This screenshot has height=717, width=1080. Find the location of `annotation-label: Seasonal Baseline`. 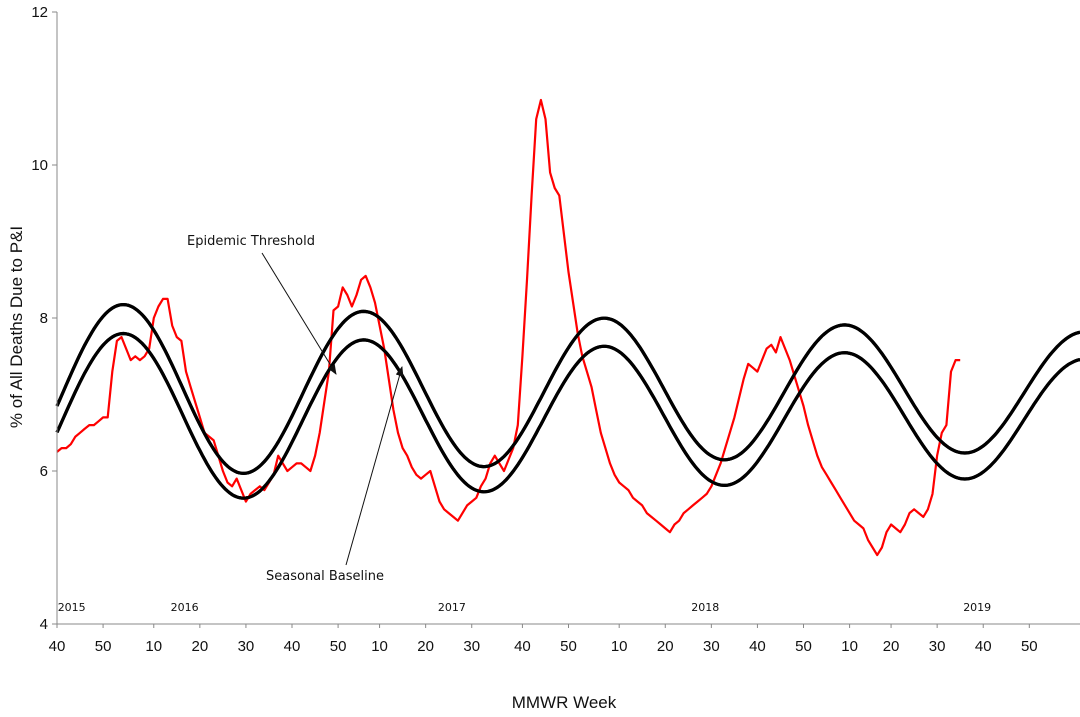

annotation-label: Seasonal Baseline is located at coordinates (325, 576).